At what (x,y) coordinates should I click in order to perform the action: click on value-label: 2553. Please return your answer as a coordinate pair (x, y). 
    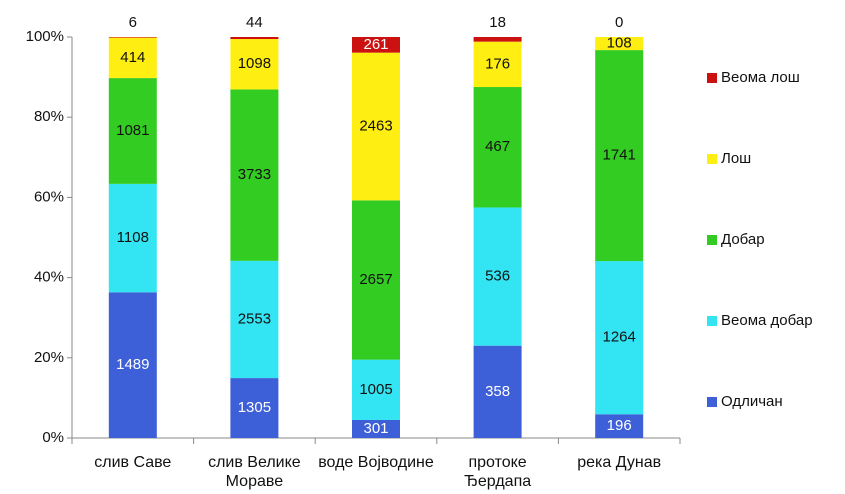
    Looking at the image, I should click on (254, 318).